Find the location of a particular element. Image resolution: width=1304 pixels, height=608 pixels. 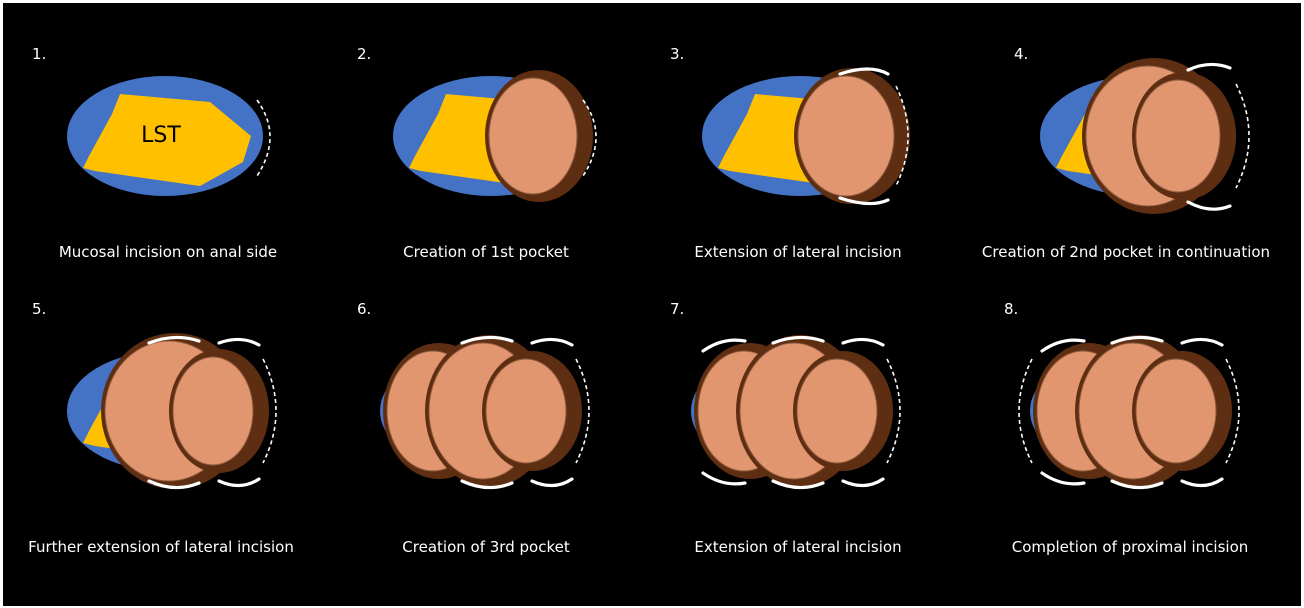

step-1-diagram: LST is located at coordinates (169, 136).